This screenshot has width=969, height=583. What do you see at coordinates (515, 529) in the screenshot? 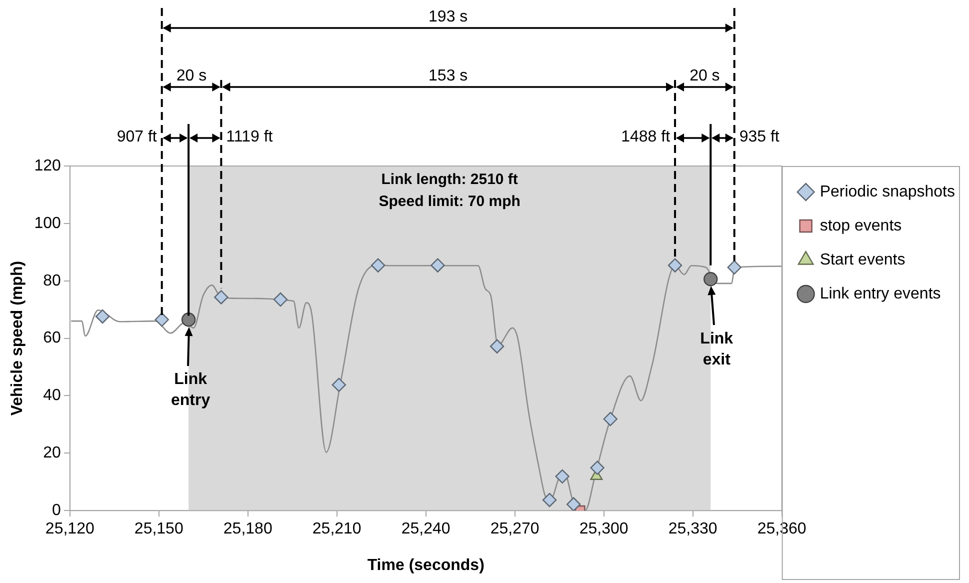
I see `x-tick-label: 25,270` at bounding box center [515, 529].